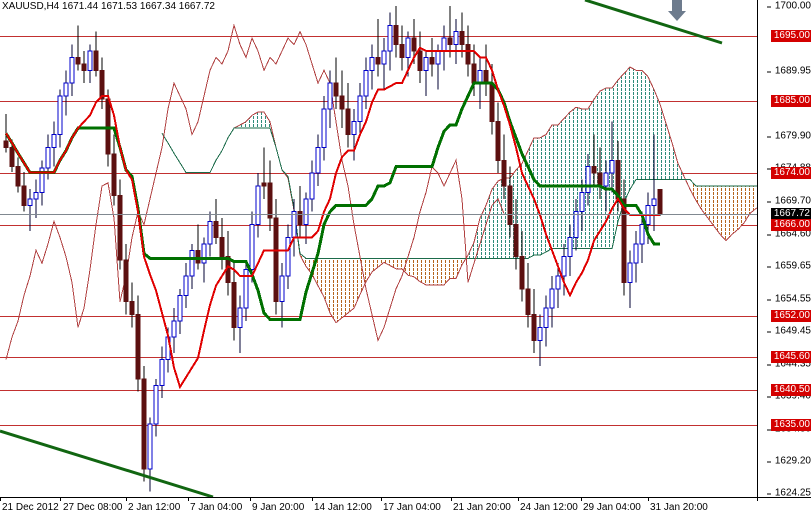 This screenshot has height=518, width=811. What do you see at coordinates (790, 36) in the screenshot?
I see `price-level-badge: 1695.00` at bounding box center [790, 36].